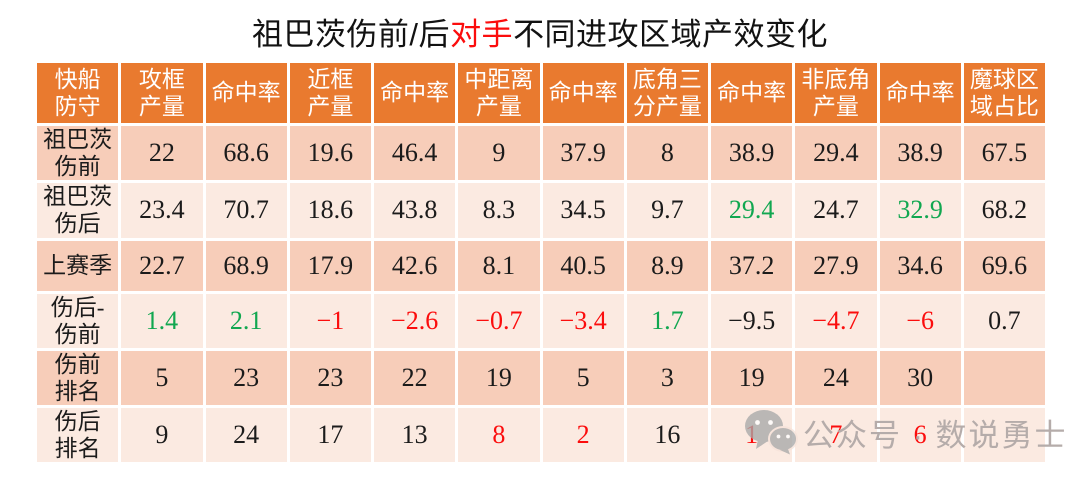 The height and width of the screenshot is (478, 1080). What do you see at coordinates (583, 435) in the screenshot?
I see `table-cell: 2` at bounding box center [583, 435].